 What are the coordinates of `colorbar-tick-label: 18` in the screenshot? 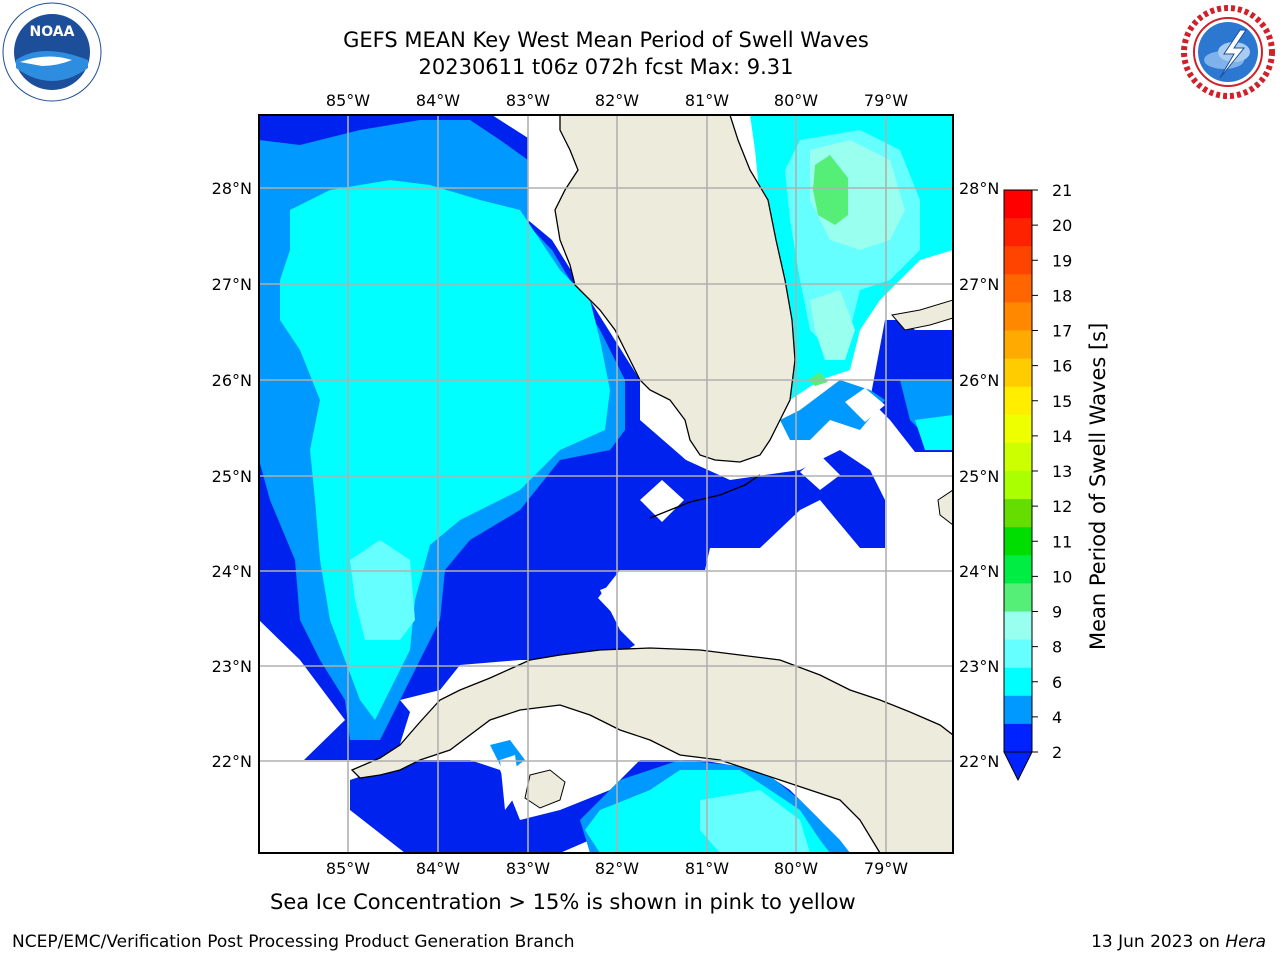 It's located at (1062, 295).